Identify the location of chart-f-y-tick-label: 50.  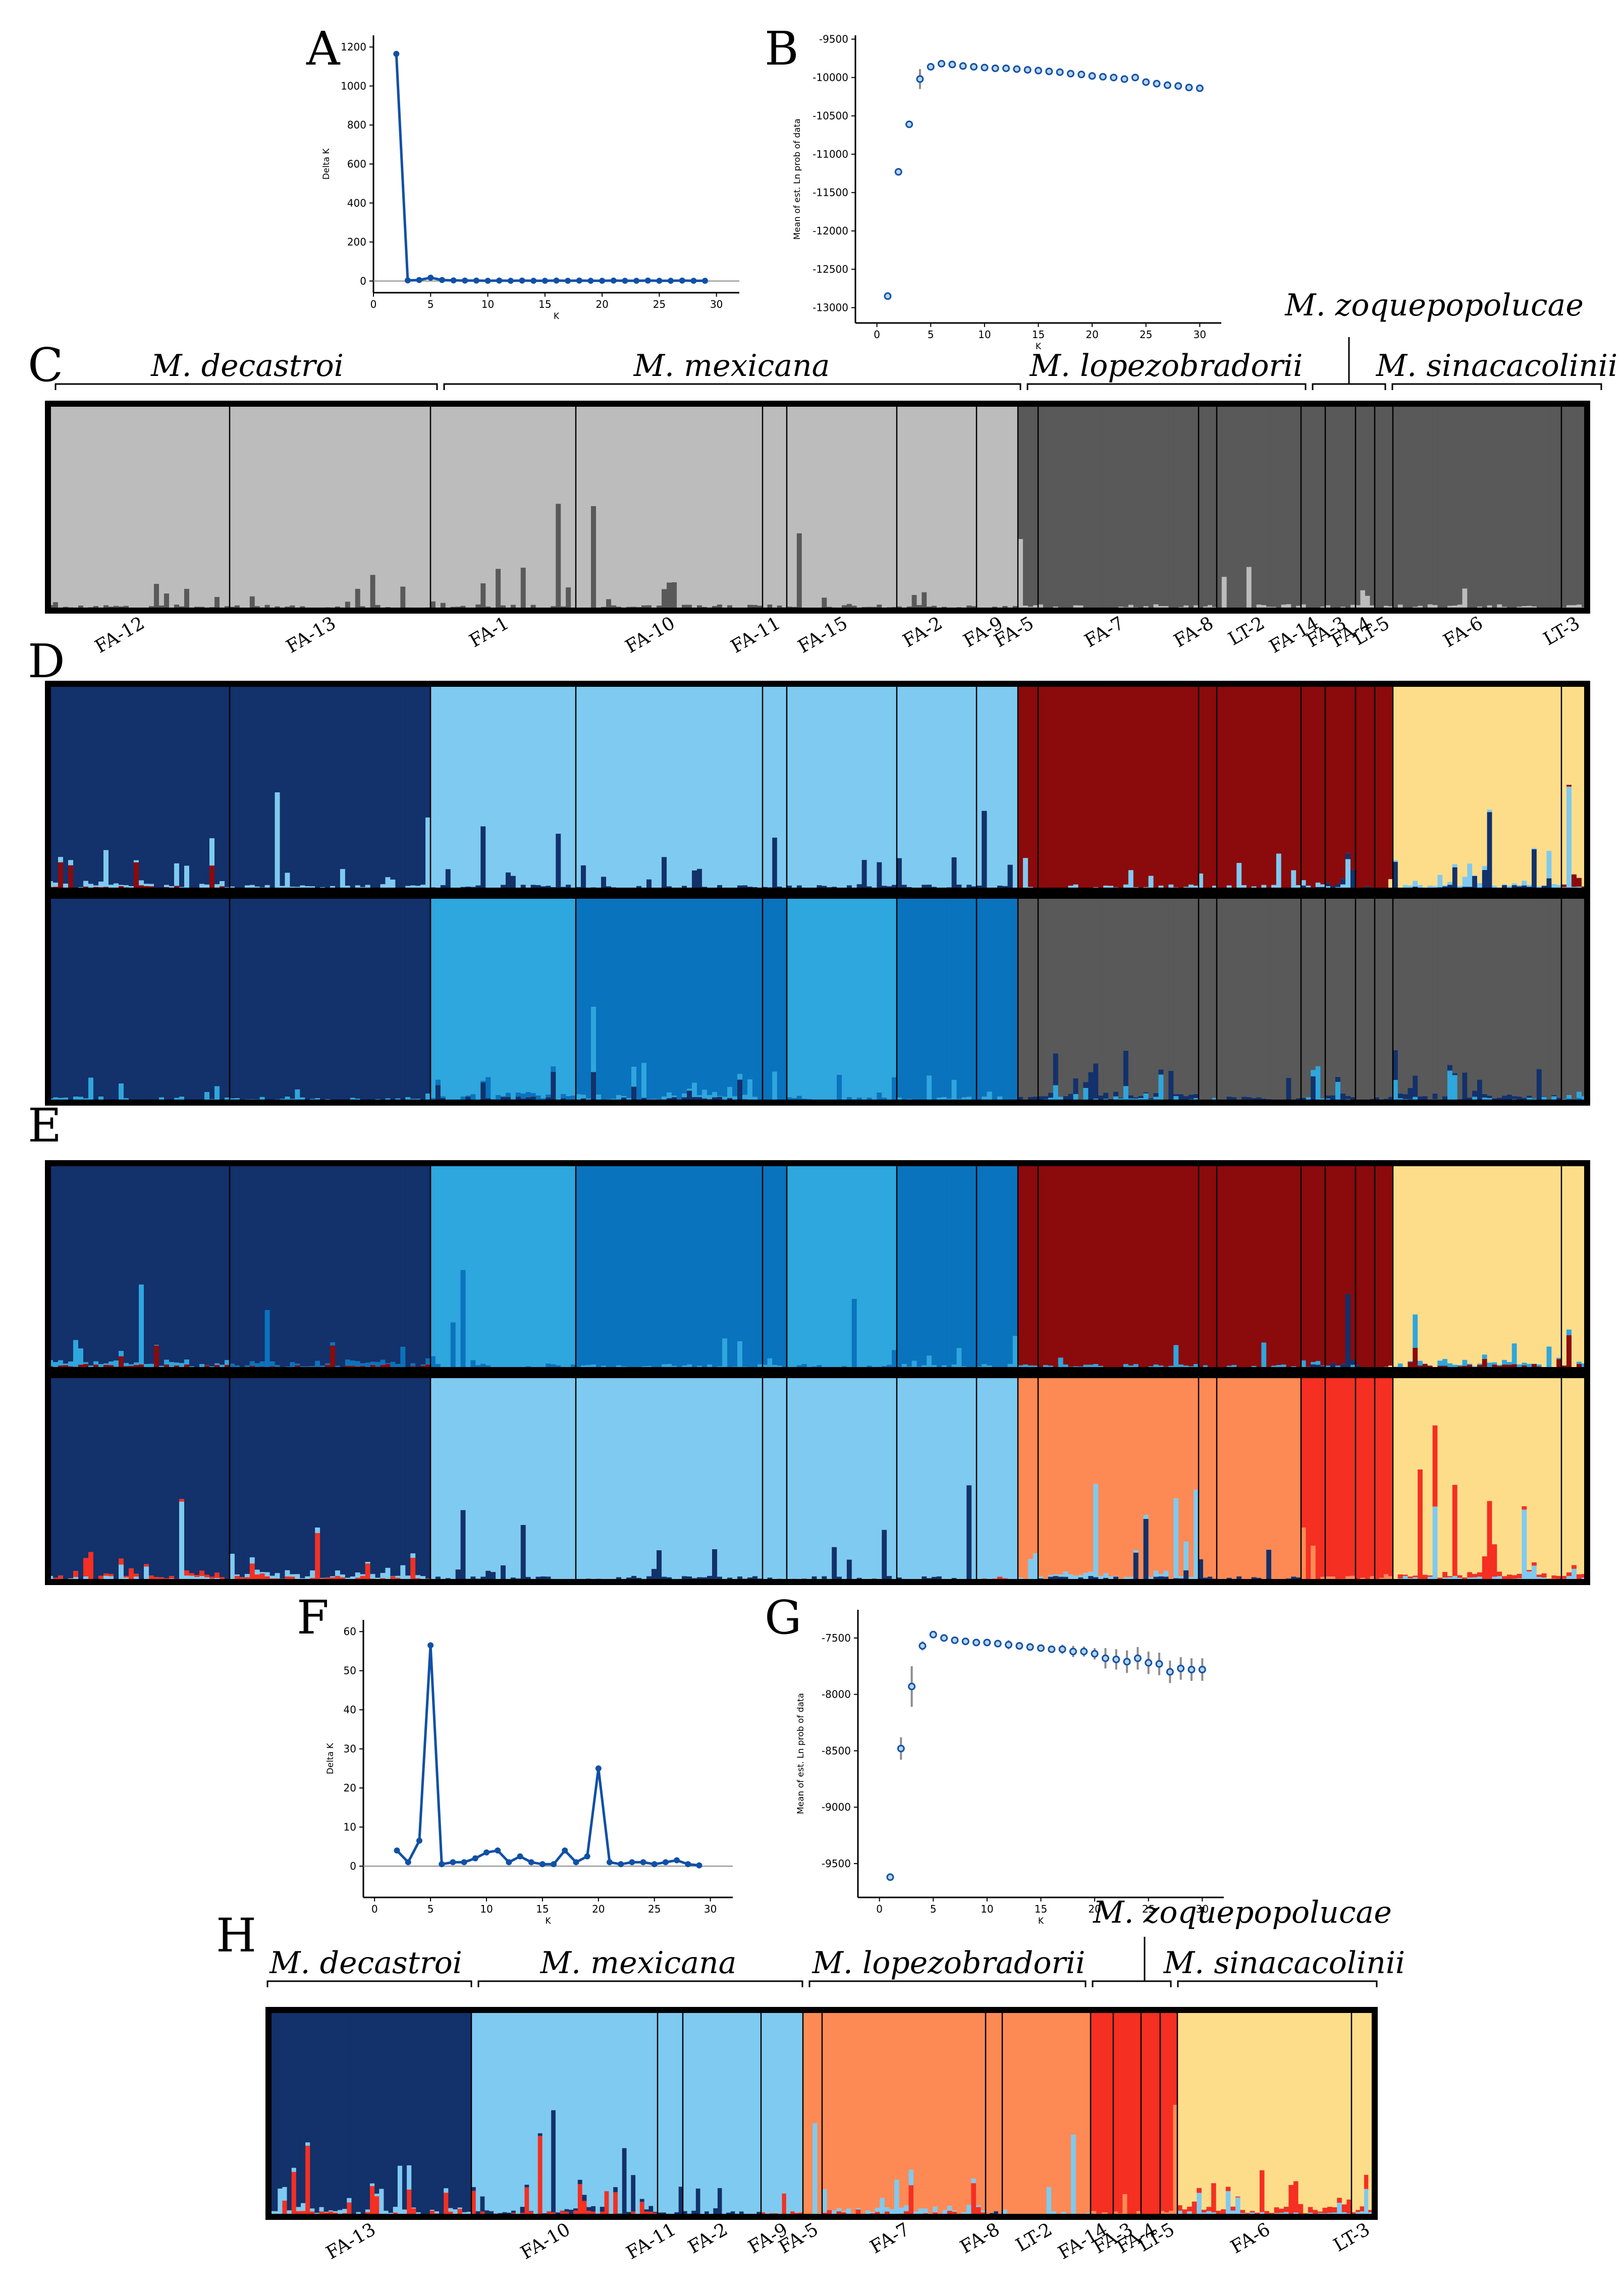
(350, 1671).